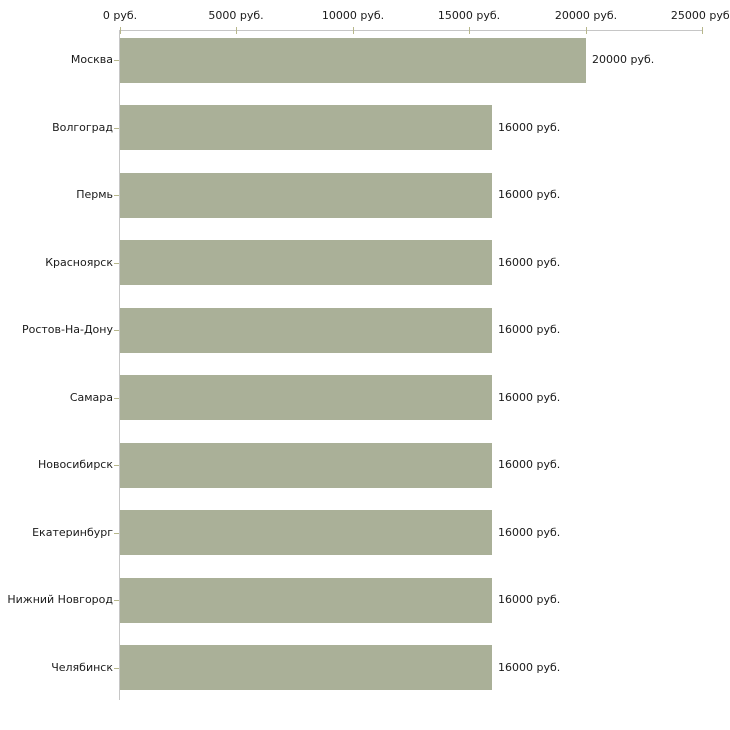 The width and height of the screenshot is (730, 730). Describe the element at coordinates (353, 15) in the screenshot. I see `x-axis-tick-label: 10000 руб.` at that location.